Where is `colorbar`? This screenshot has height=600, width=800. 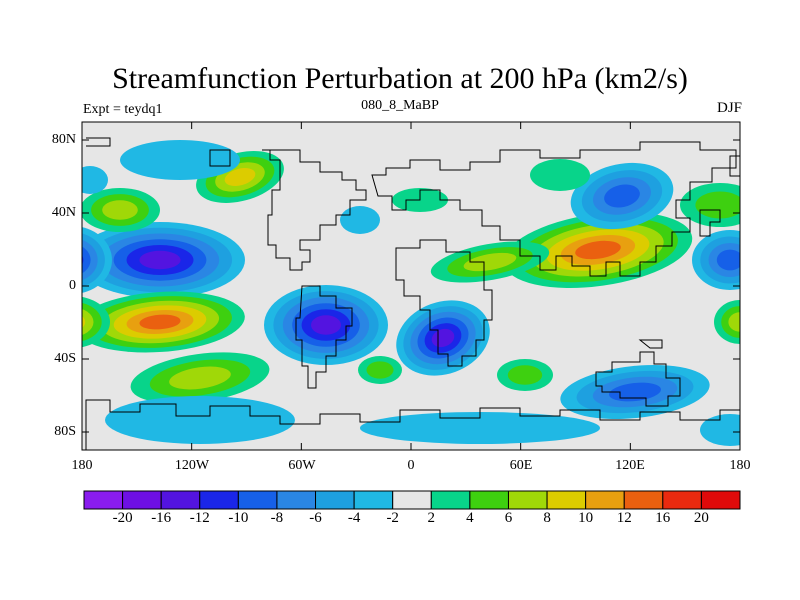
colorbar is located at coordinates (412, 500).